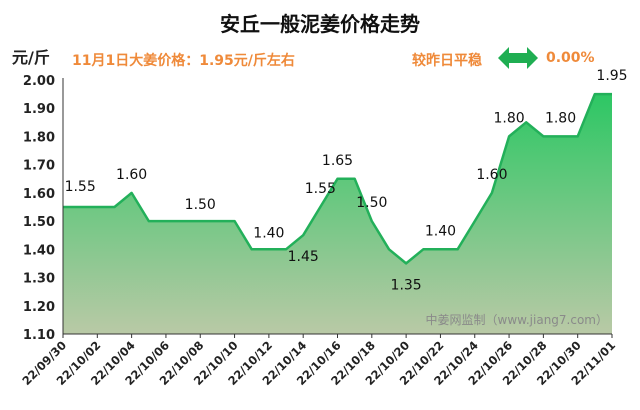 The width and height of the screenshot is (640, 410). I want to click on data-label: 1.95, so click(611, 76).